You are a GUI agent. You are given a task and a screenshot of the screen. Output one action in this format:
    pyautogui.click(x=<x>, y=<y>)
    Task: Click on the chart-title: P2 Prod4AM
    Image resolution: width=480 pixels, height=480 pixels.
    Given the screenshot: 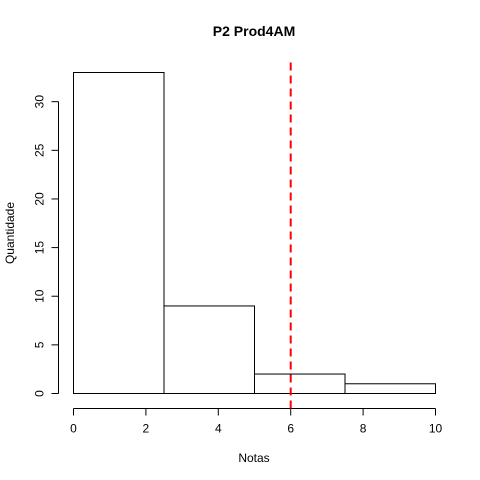 What is the action you would take?
    pyautogui.click(x=254, y=31)
    